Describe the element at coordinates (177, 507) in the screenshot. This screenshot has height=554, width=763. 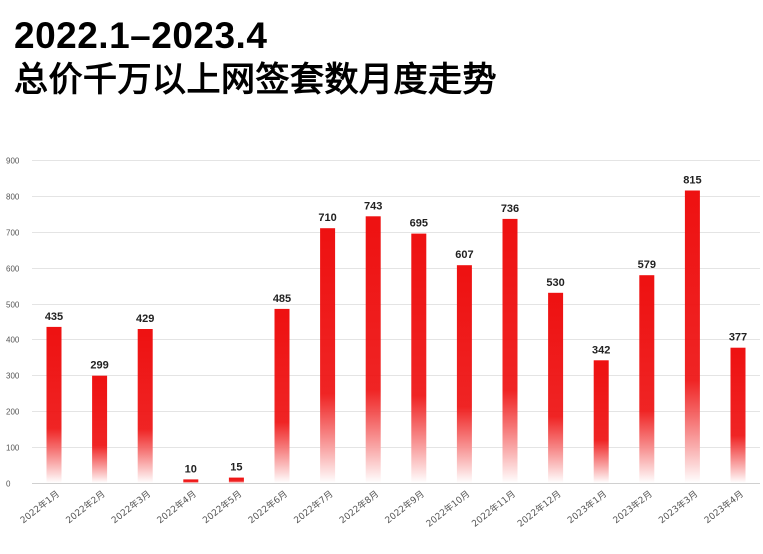
I see `x-tick-label: 2022年4月` at that location.